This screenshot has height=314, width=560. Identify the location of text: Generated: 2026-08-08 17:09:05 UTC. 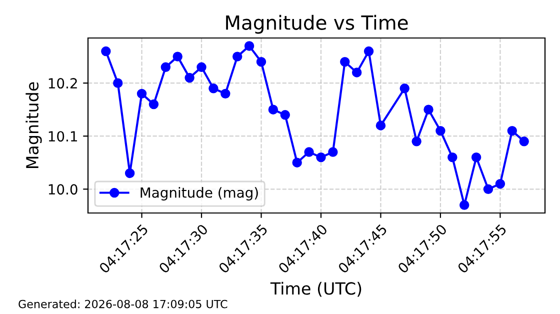
(123, 304).